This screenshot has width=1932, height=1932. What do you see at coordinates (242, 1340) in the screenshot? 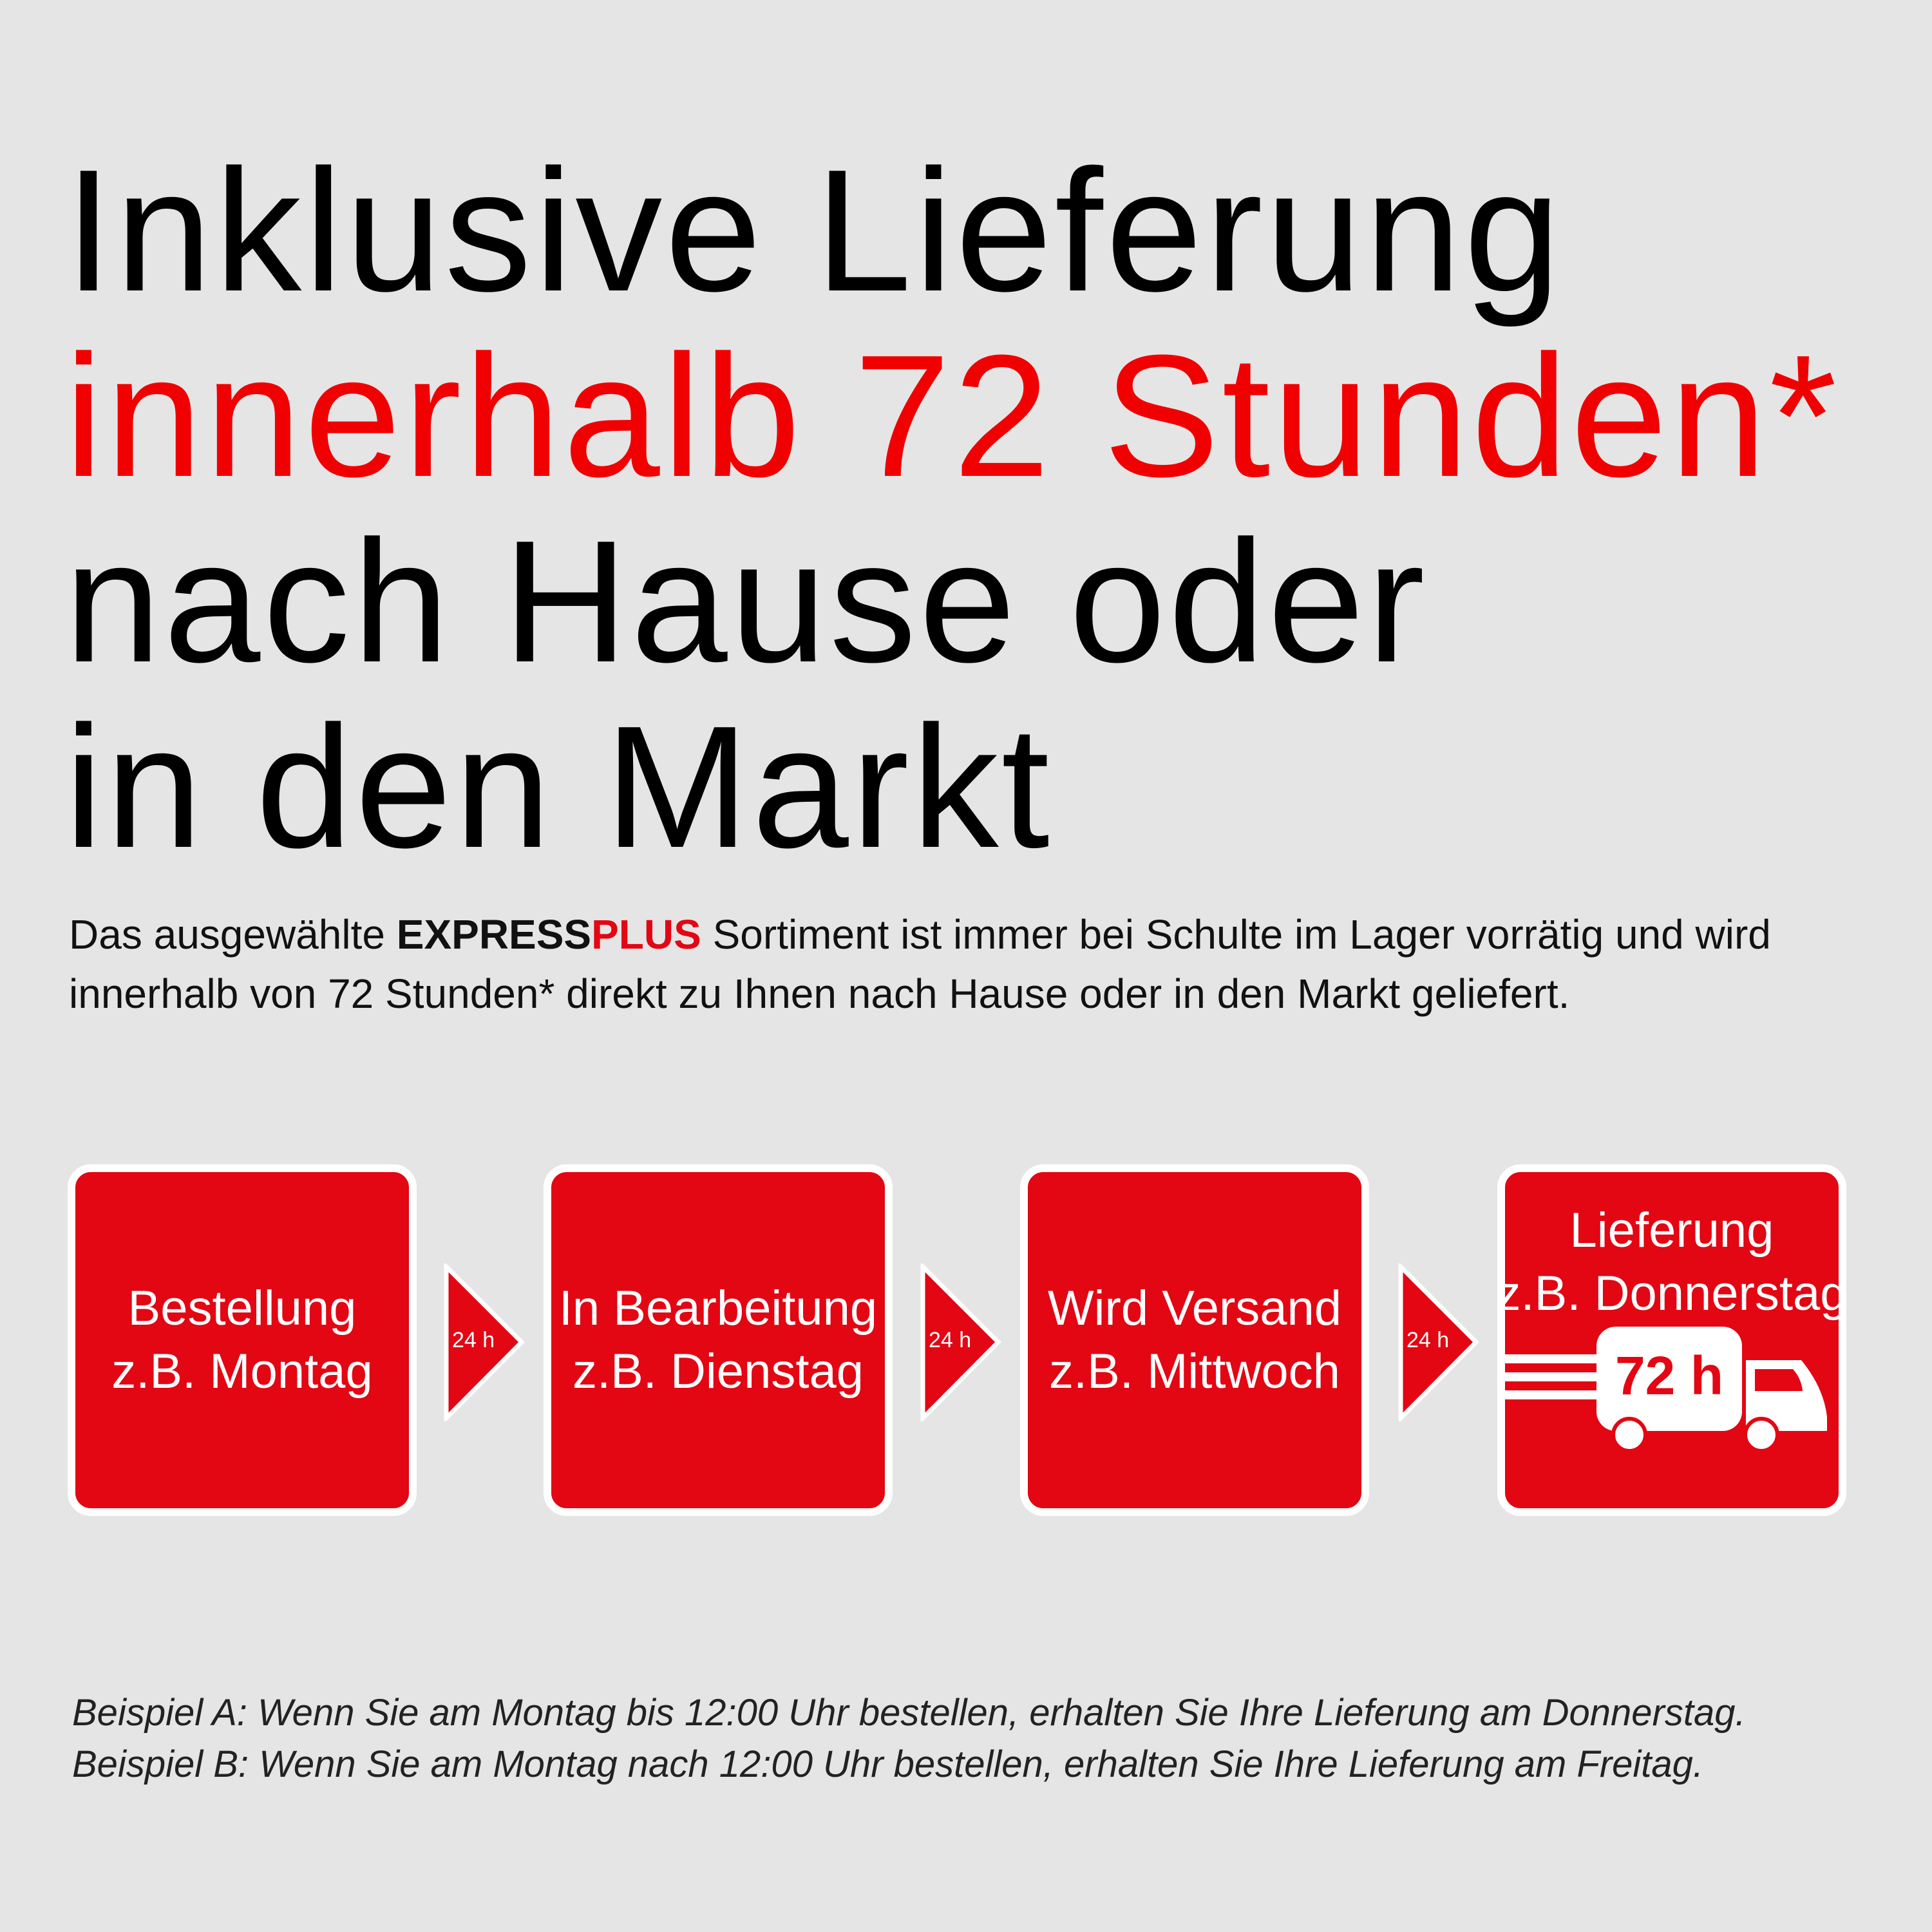
I see `step-order: Bestellung z.B. Montag` at bounding box center [242, 1340].